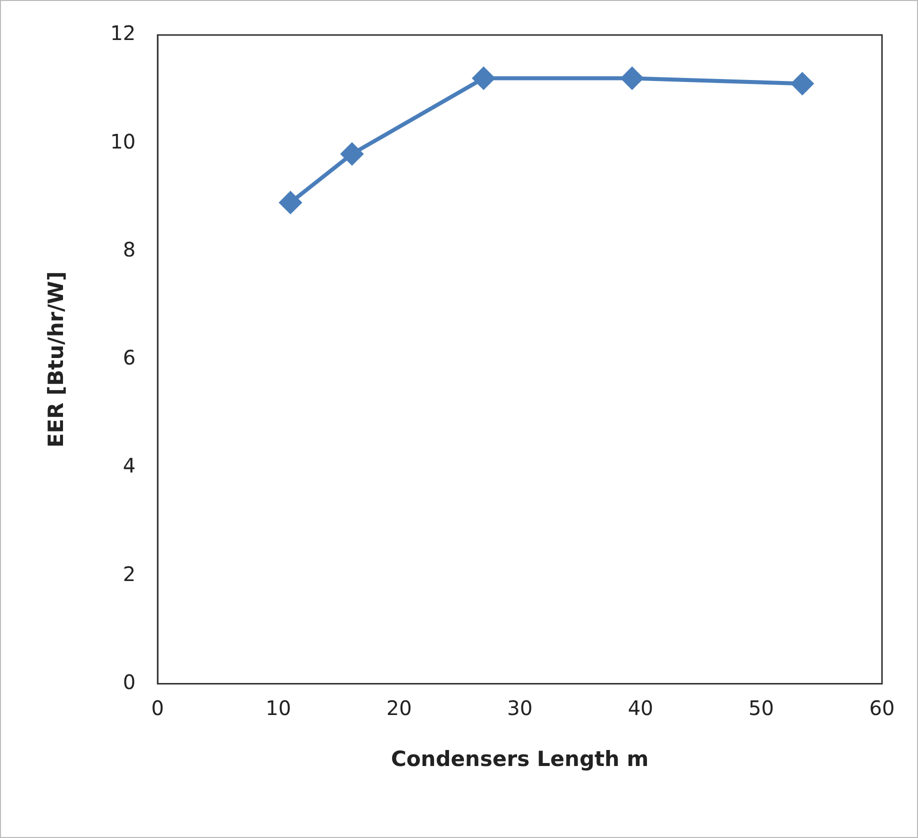 This screenshot has height=838, width=918. I want to click on x-tick-label: 20, so click(399, 708).